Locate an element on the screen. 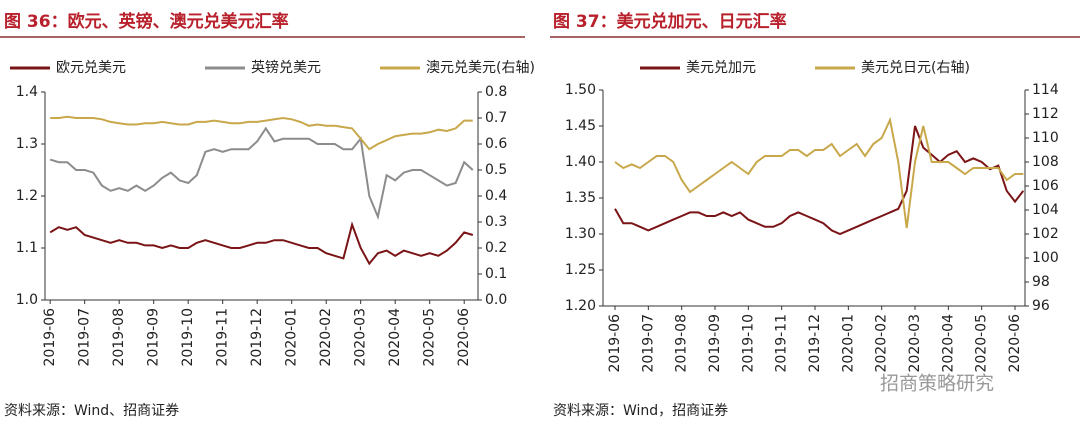 The height and width of the screenshot is (430, 1080). y2-tick-label: 0.7 is located at coordinates (496, 118).